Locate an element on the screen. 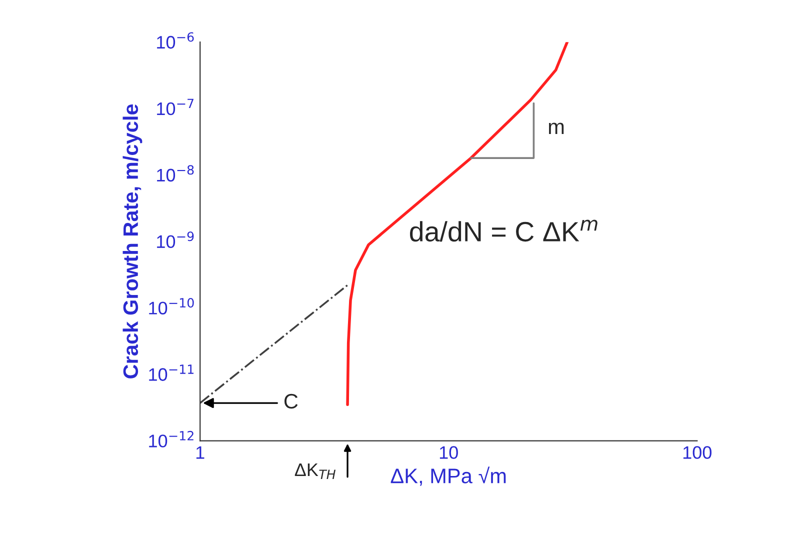  annotation: m is located at coordinates (556, 128).